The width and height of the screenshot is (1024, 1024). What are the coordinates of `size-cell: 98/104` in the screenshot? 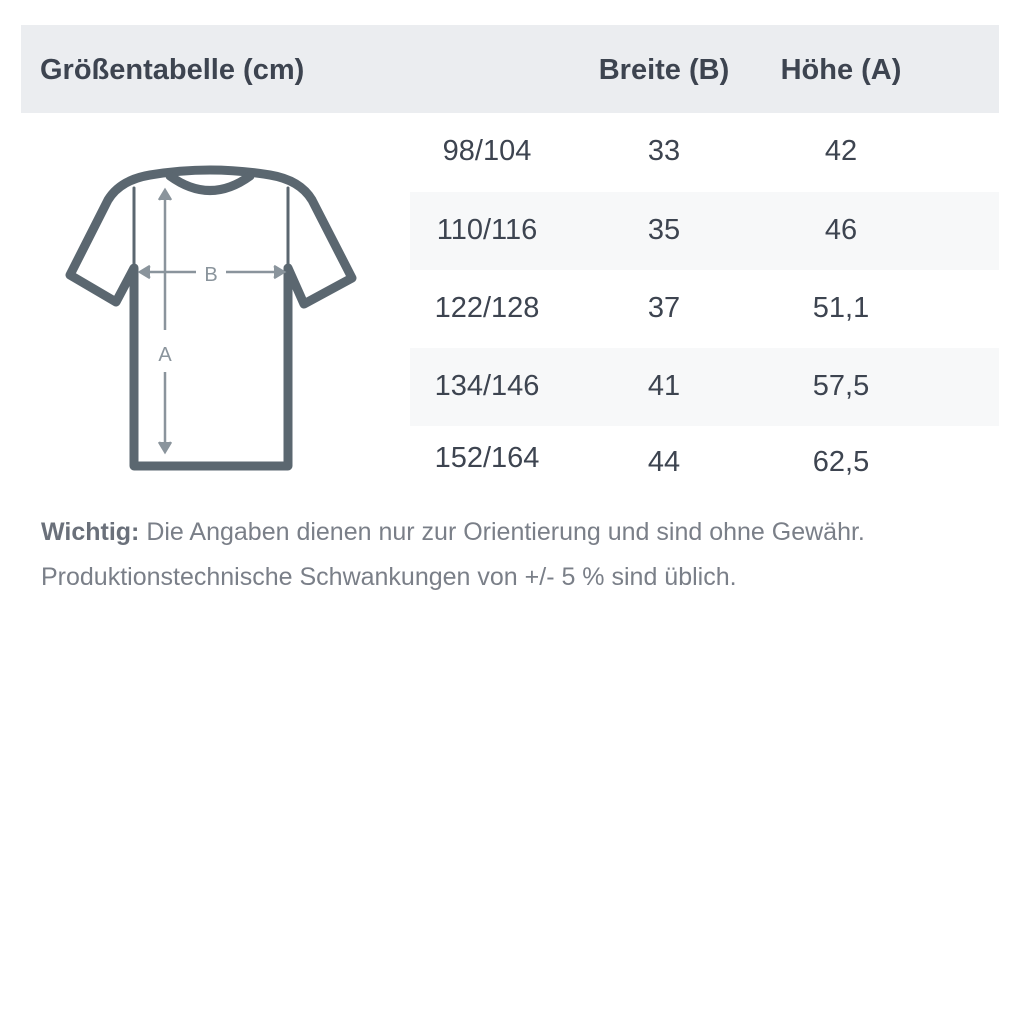 It's located at (487, 151).